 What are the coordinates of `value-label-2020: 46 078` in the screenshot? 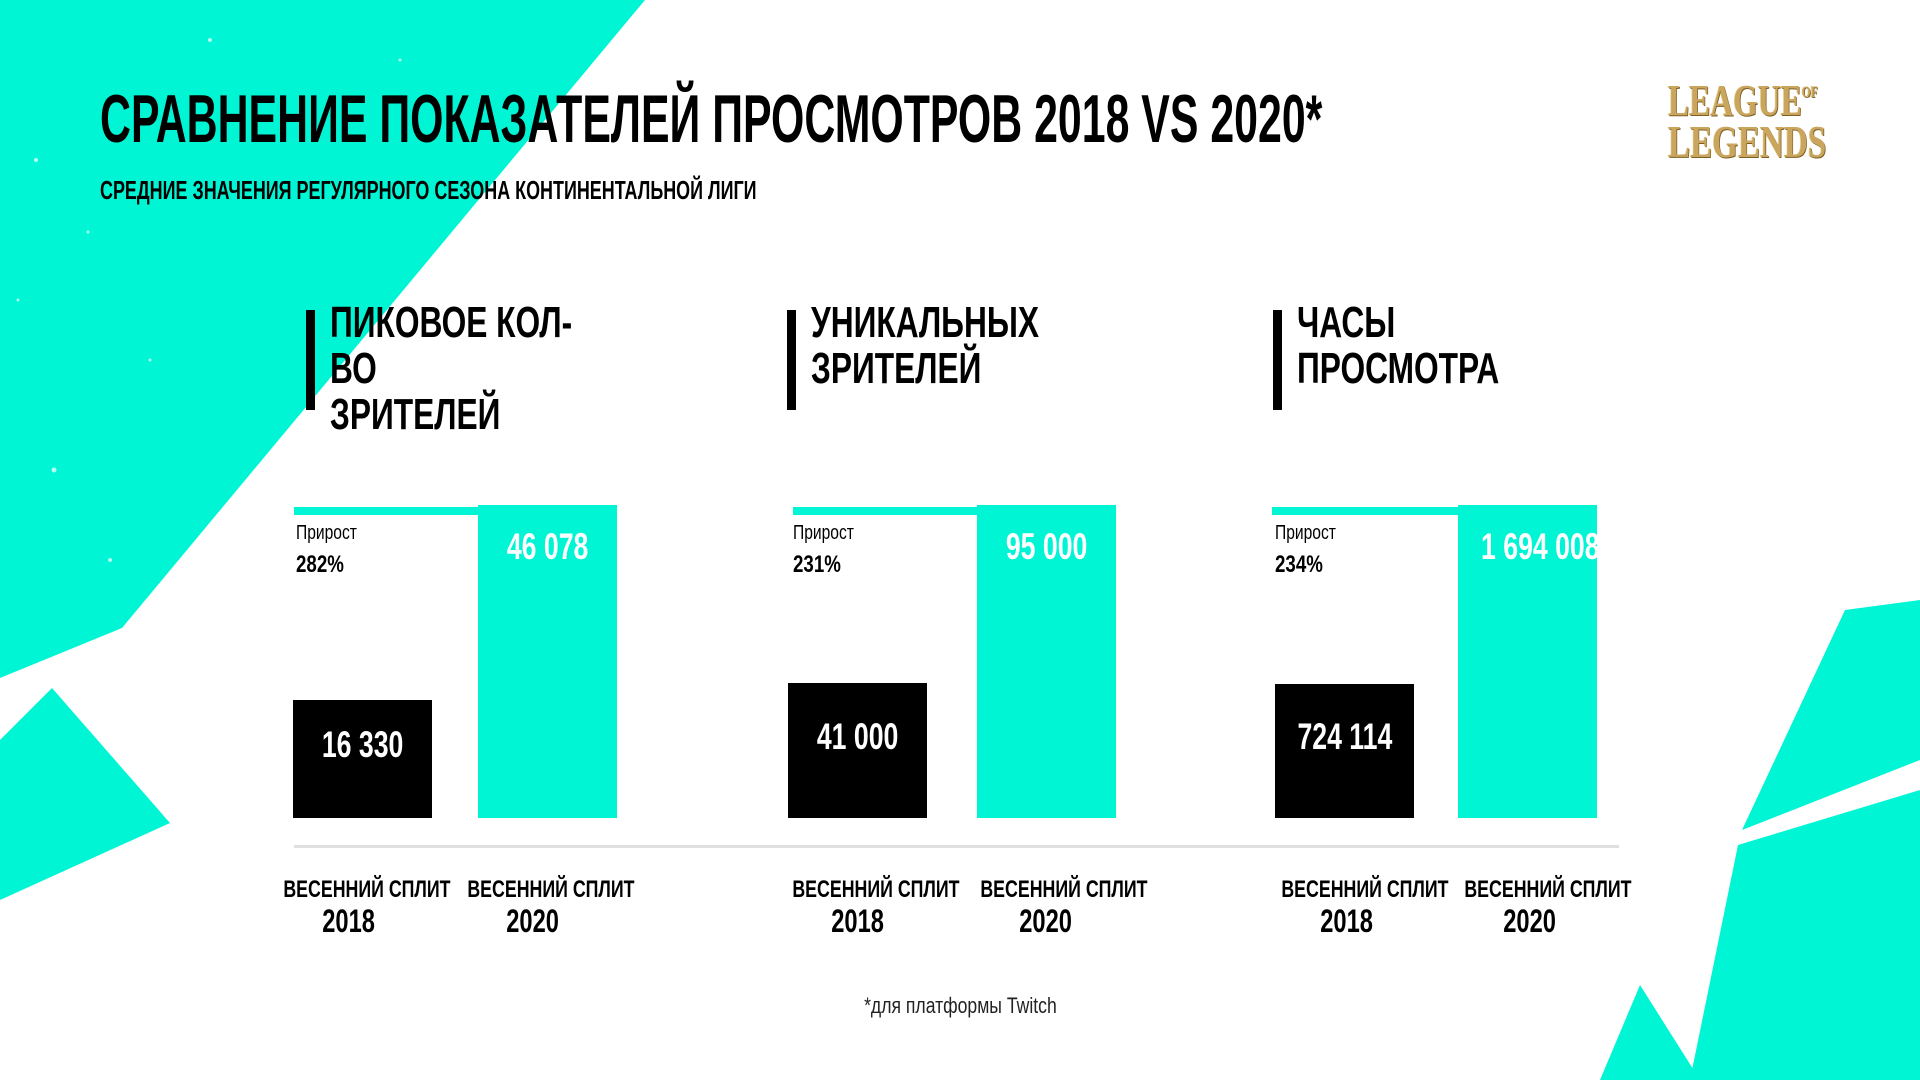 It's located at (547, 546).